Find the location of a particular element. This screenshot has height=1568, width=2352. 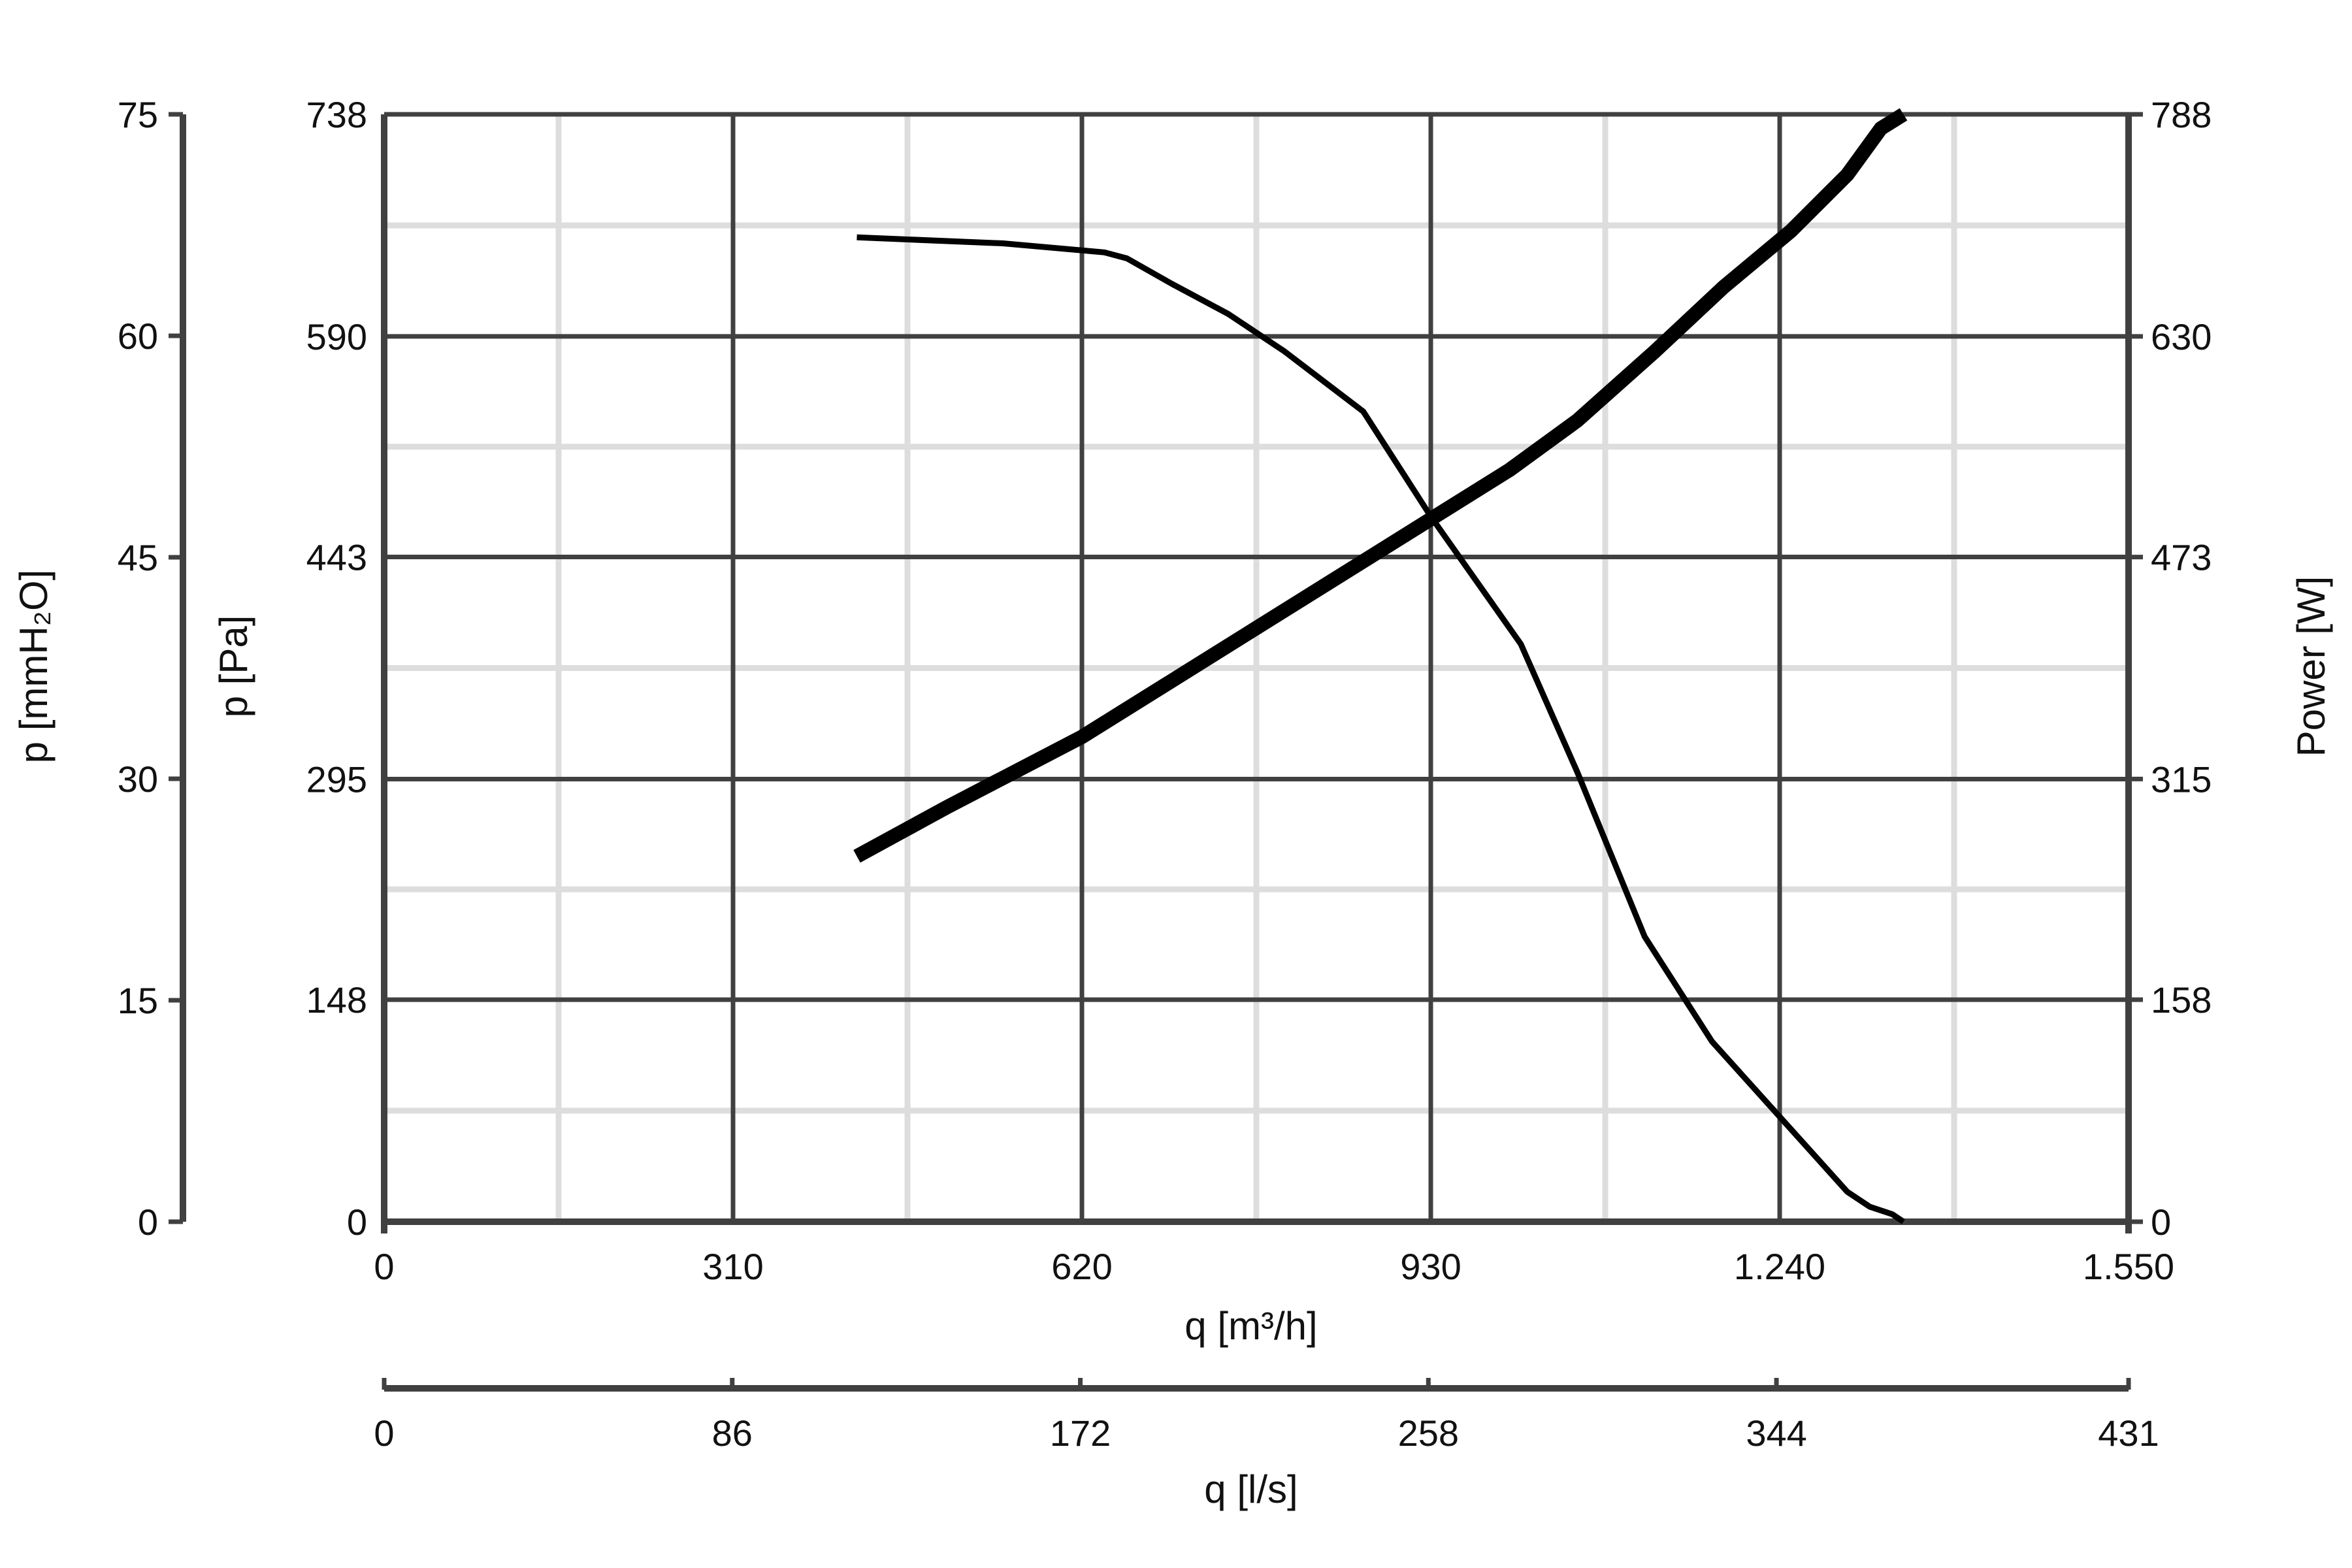

y-mmh2o-tick-label: 0 is located at coordinates (148, 1222).